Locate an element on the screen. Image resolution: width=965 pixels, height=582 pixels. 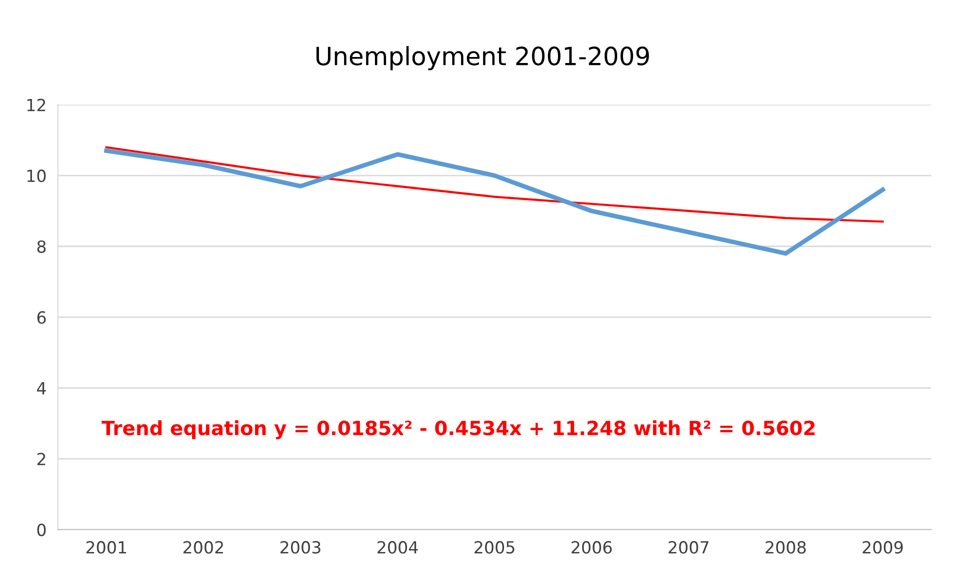
x-tick-label: 2006 is located at coordinates (592, 547).